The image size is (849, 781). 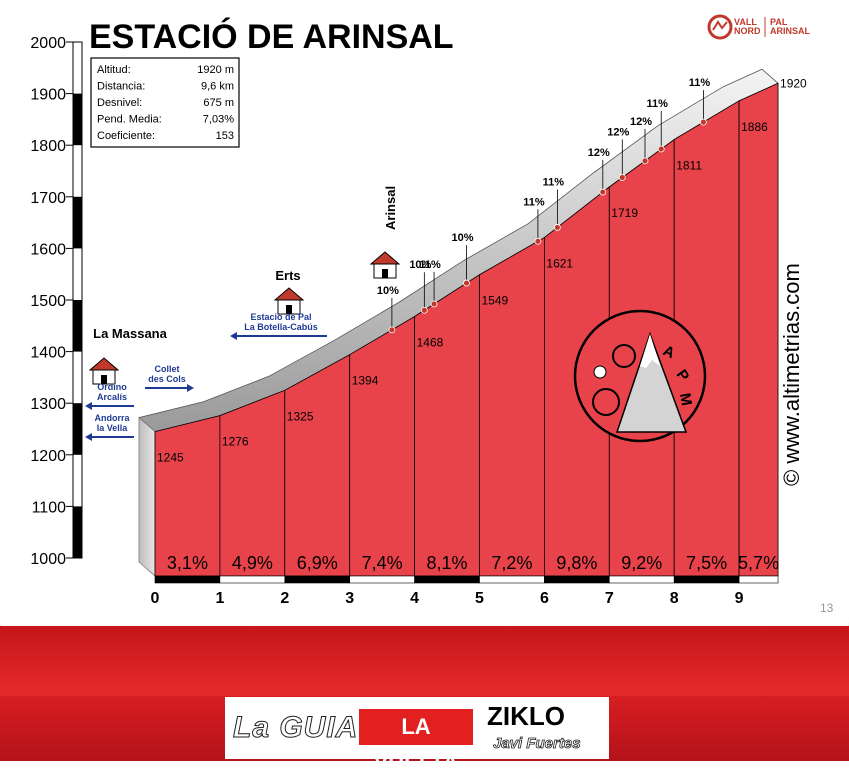 What do you see at coordinates (112, 397) in the screenshot?
I see `road-sign-label: Arcalís` at bounding box center [112, 397].